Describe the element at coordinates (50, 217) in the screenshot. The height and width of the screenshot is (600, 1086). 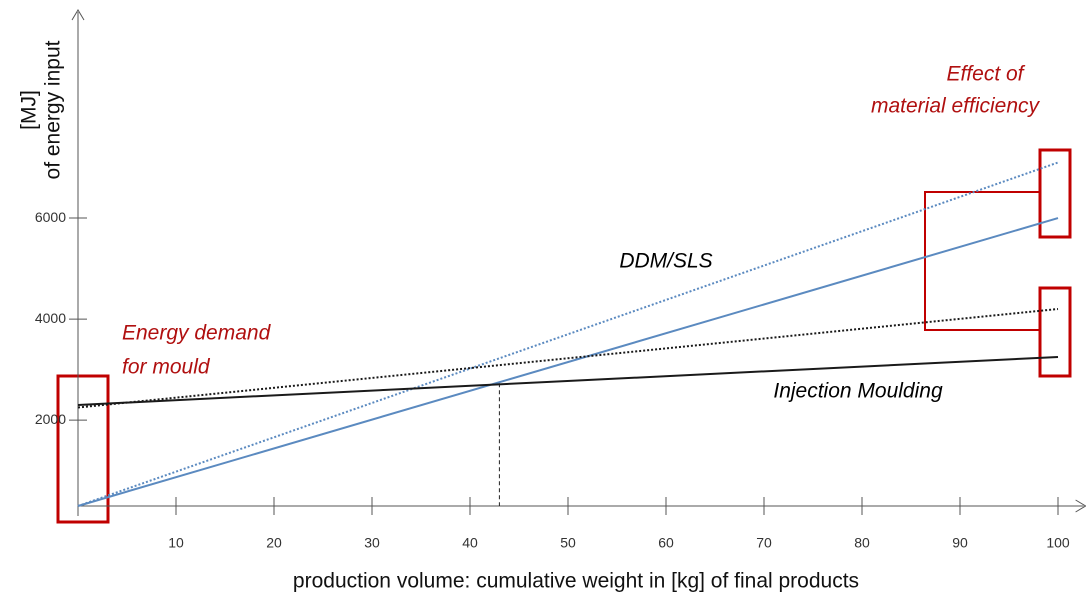
I see `y-tick-label: 6000` at that location.